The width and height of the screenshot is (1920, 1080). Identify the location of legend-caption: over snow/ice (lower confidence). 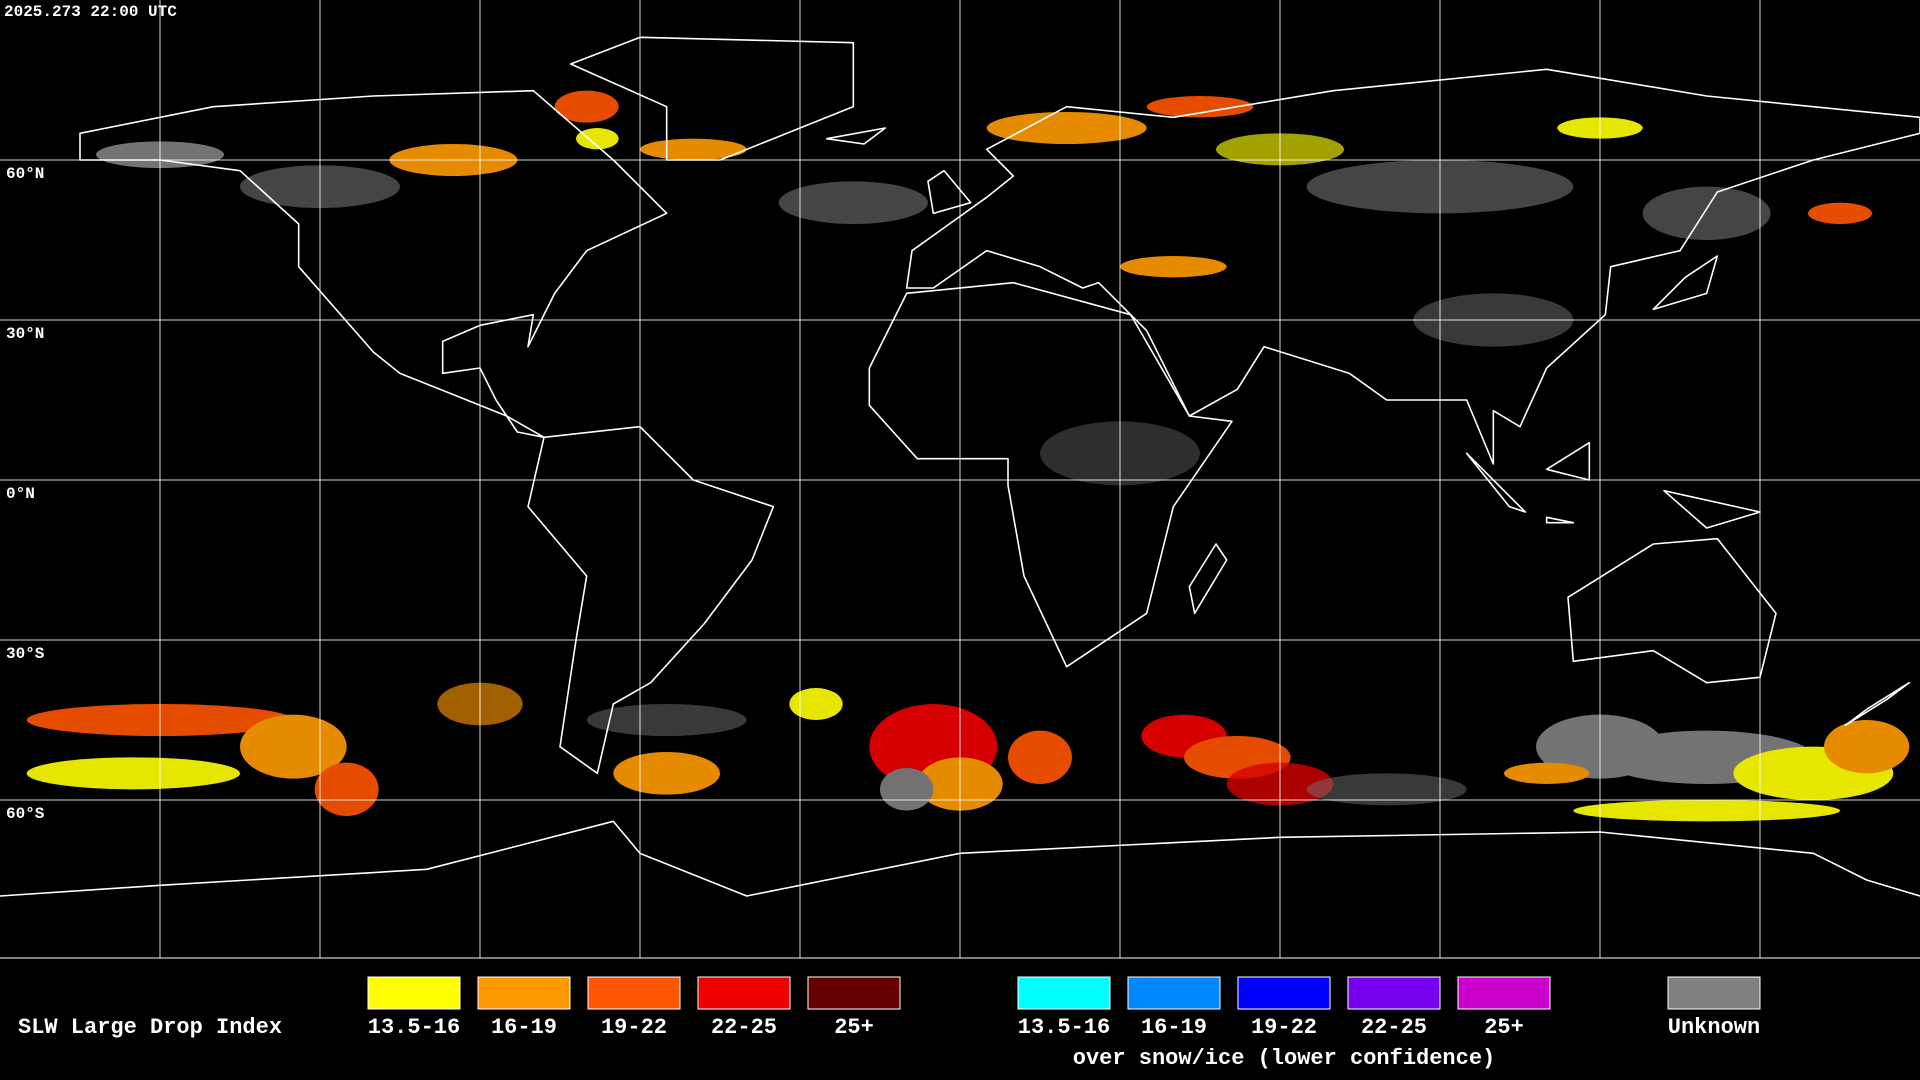
(1284, 1058).